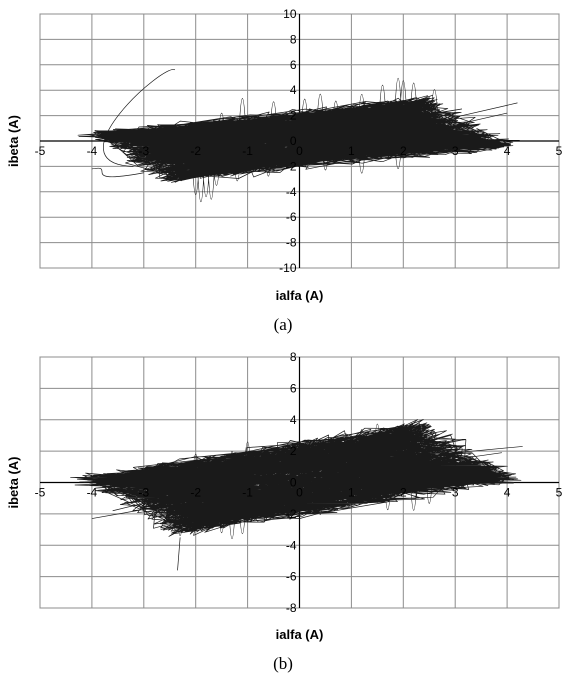 The width and height of the screenshot is (567, 678). Describe the element at coordinates (283, 324) in the screenshot. I see `panel-label: (a)` at that location.